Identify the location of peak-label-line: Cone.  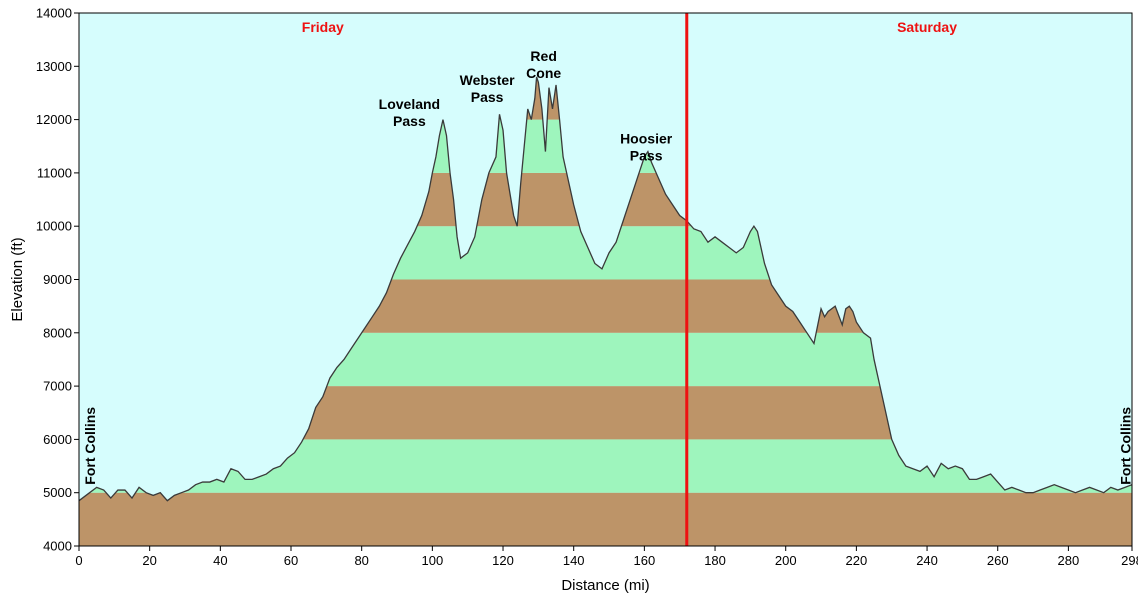
(543, 73).